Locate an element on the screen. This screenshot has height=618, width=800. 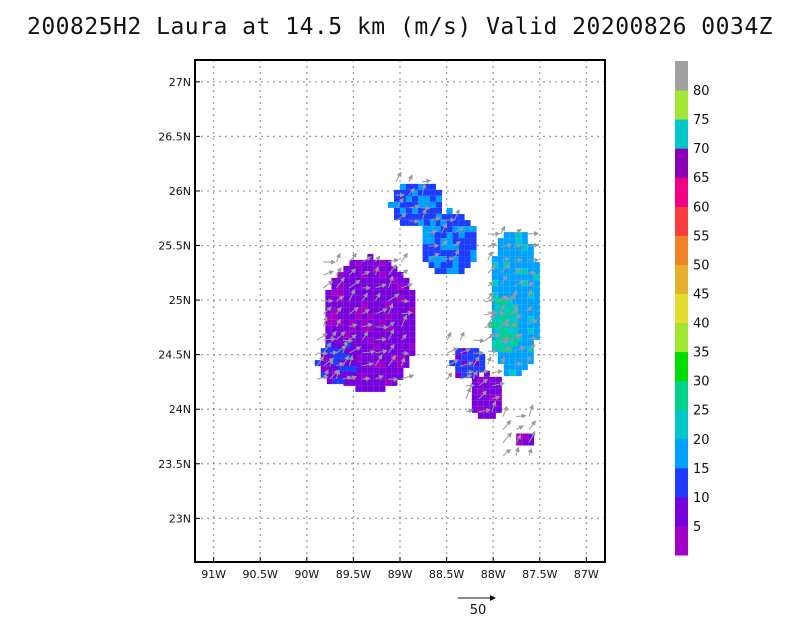
colorbar-label: 30 is located at coordinates (701, 382).